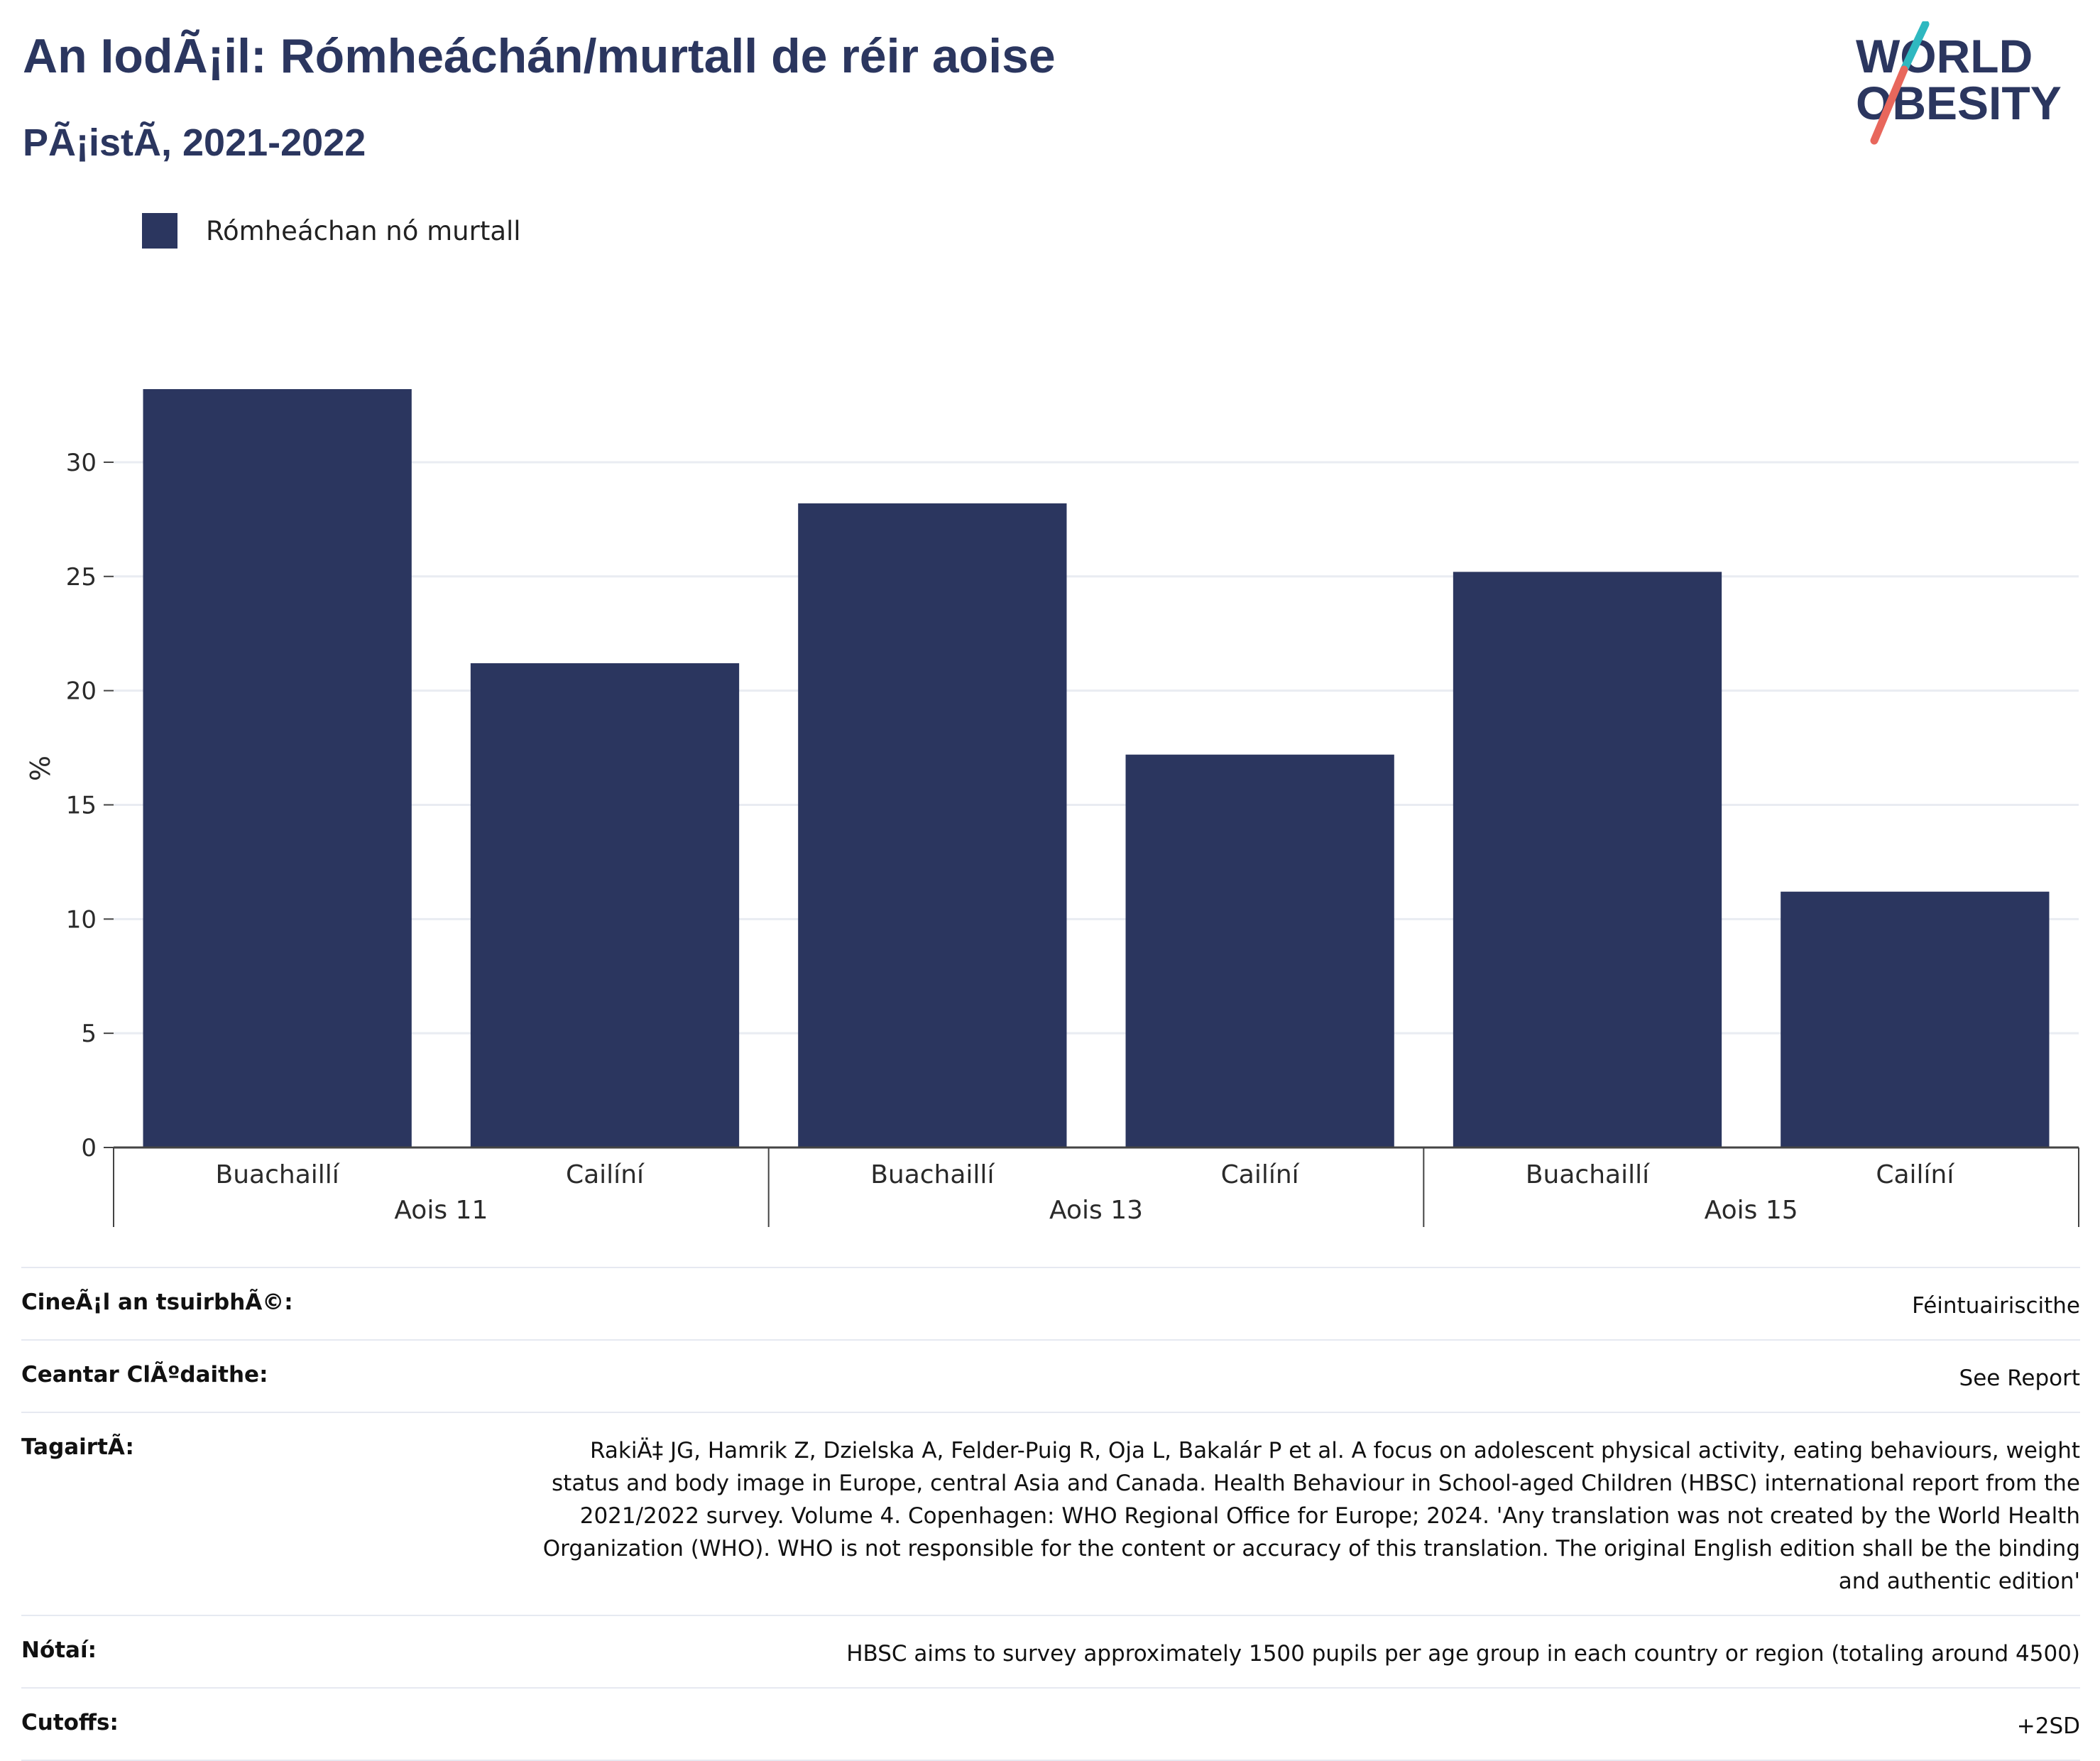  I want to click on meta-label: Nótaí:, so click(59, 1650).